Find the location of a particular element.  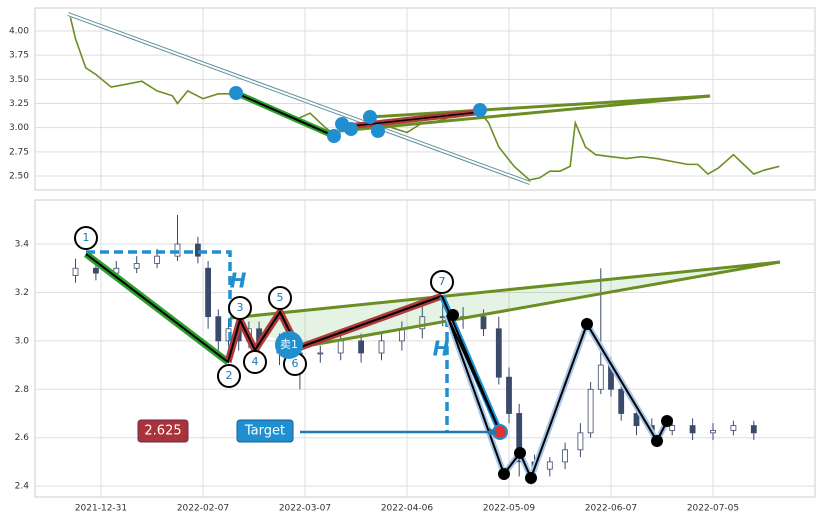

price-label: 2.625 is located at coordinates (162, 431).